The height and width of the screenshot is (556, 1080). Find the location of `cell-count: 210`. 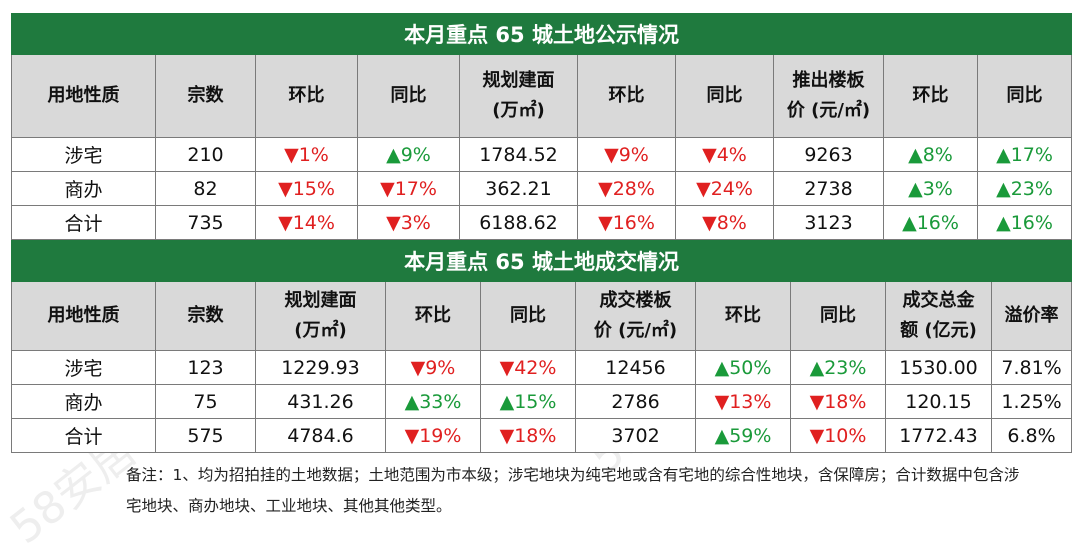

cell-count: 210 is located at coordinates (205, 154).